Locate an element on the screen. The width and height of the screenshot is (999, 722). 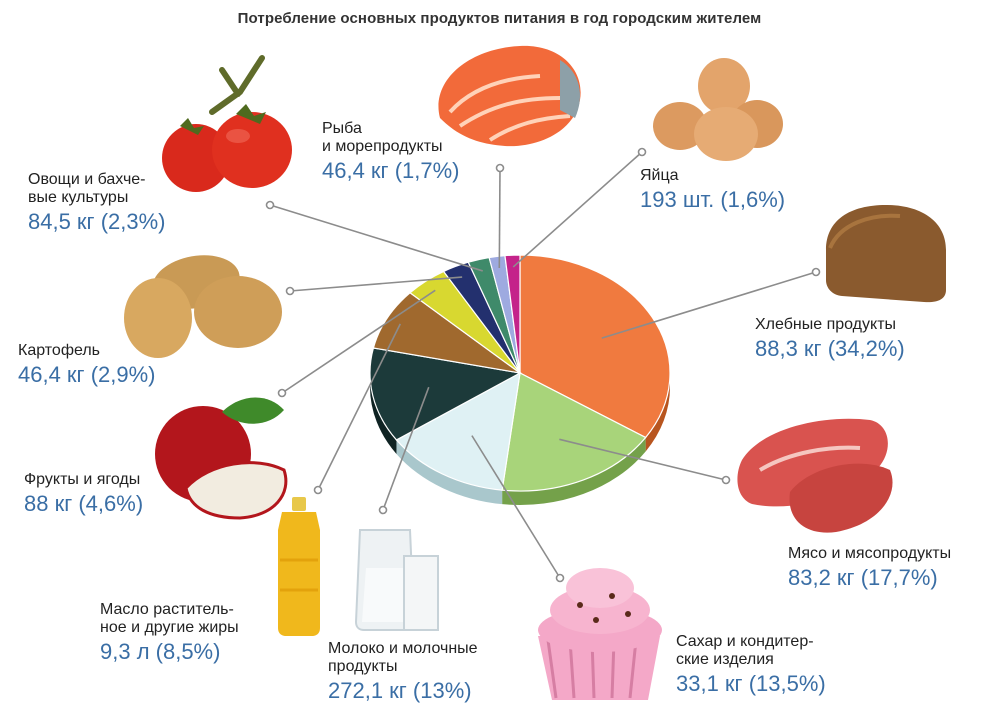
tomatoes-image is located at coordinates (227, 123).